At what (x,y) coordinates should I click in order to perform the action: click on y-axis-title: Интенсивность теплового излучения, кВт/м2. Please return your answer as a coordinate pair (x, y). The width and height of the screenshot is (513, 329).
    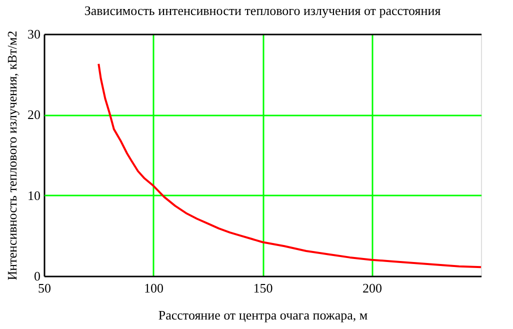
    Looking at the image, I should click on (12, 155).